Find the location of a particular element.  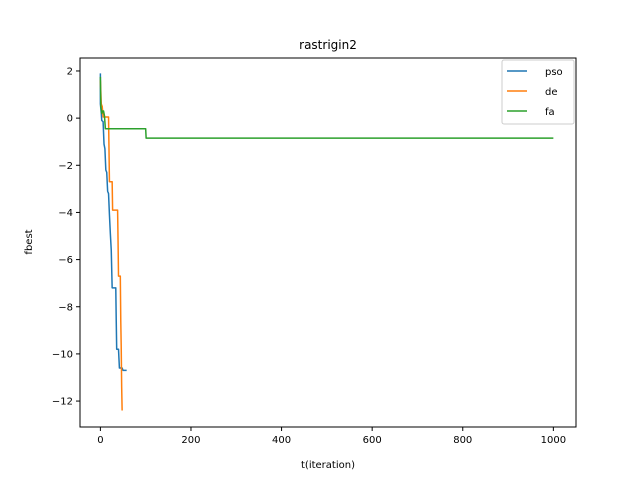

y-tick-label: 2 is located at coordinates (70, 71).